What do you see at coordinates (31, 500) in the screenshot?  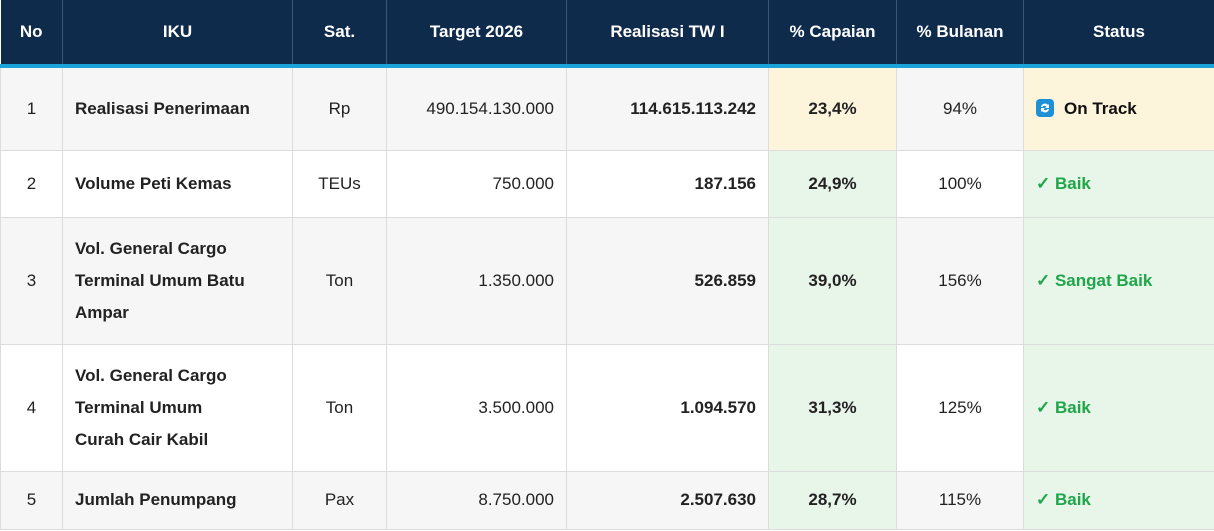 I see `table-cell: 5` at bounding box center [31, 500].